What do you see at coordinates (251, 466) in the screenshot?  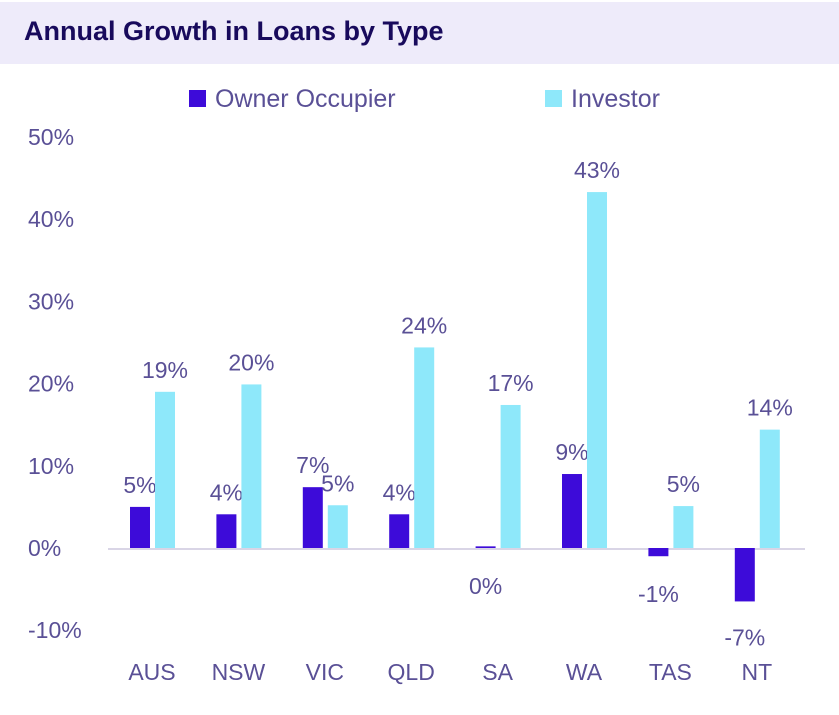 I see `bar-investor-nsw` at bounding box center [251, 466].